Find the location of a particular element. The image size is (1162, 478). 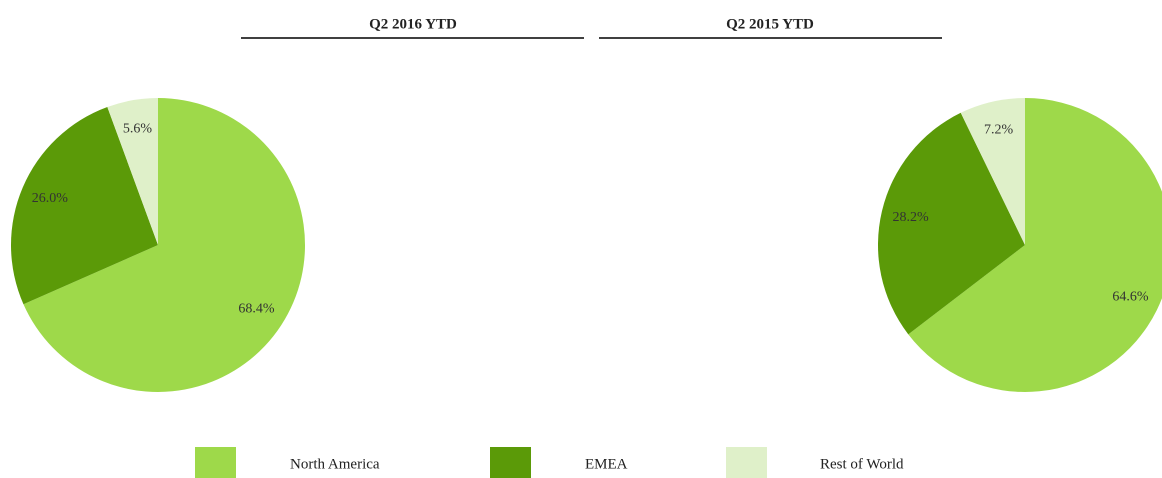

chart-title: Q2 2015 YTD is located at coordinates (770, 24).